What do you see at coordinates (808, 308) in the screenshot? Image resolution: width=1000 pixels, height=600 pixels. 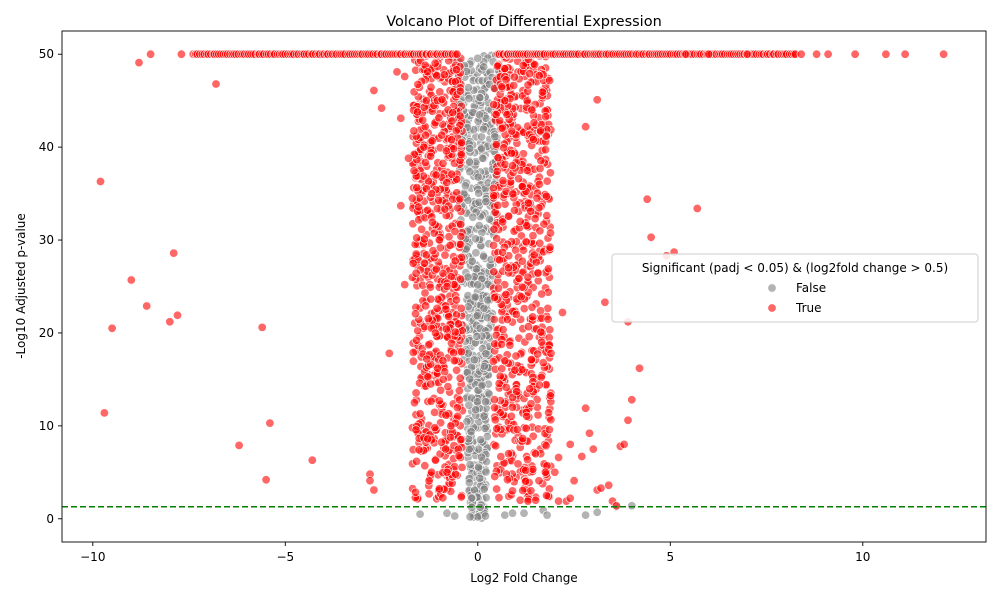 I see `legend-label-true: True` at bounding box center [808, 308].